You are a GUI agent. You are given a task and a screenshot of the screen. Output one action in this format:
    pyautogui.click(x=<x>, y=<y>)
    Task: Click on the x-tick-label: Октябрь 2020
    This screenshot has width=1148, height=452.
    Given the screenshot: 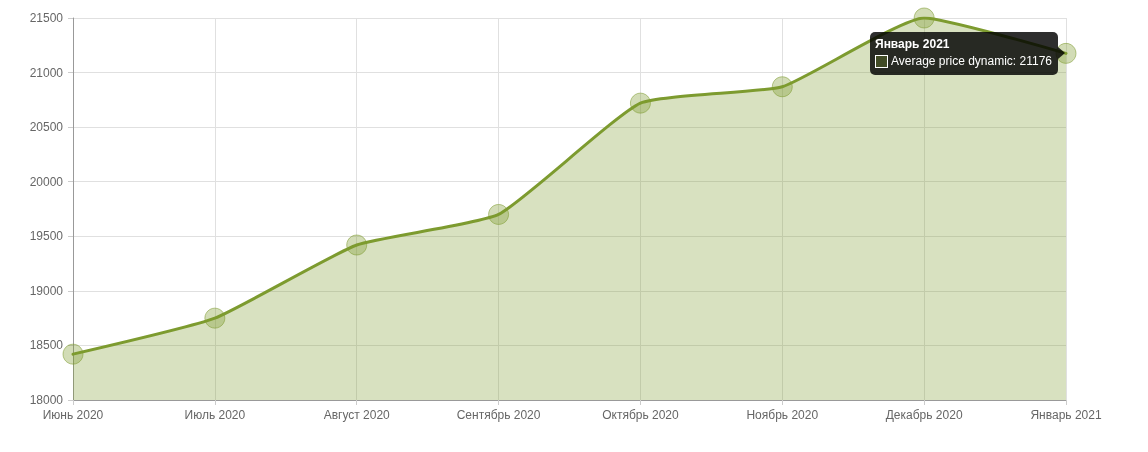 What is the action you would take?
    pyautogui.click(x=641, y=415)
    